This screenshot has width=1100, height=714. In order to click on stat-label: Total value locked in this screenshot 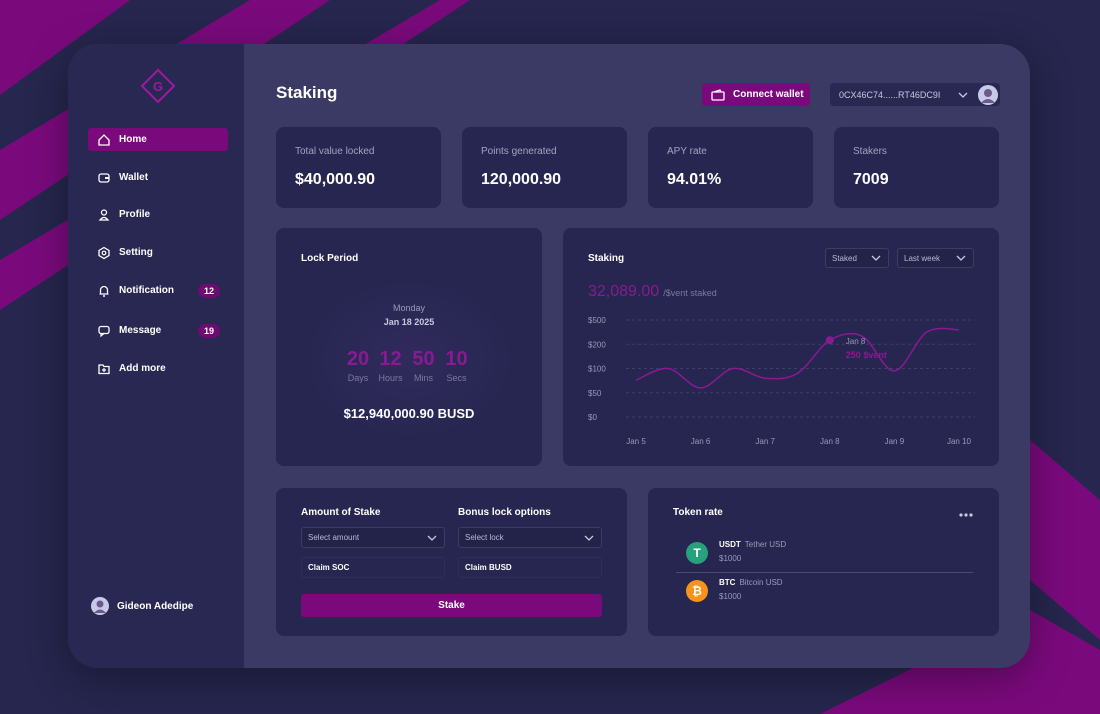, I will do `click(335, 151)`.